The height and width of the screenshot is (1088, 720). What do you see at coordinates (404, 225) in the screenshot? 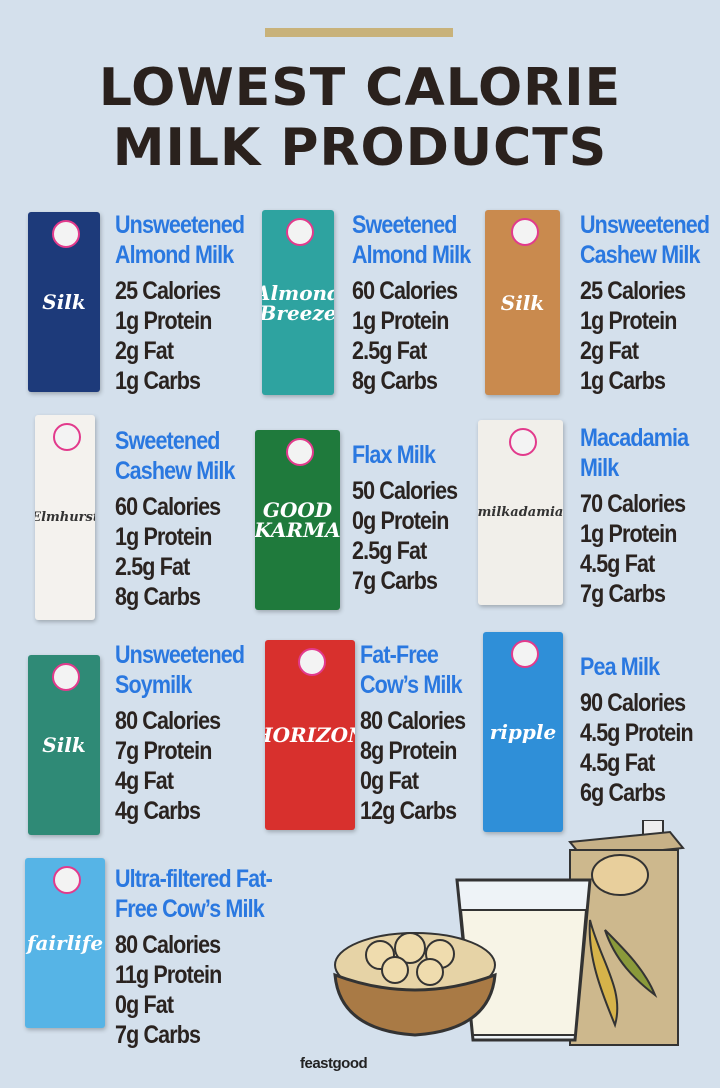
I see `product-name-line: Sweetened` at bounding box center [404, 225].